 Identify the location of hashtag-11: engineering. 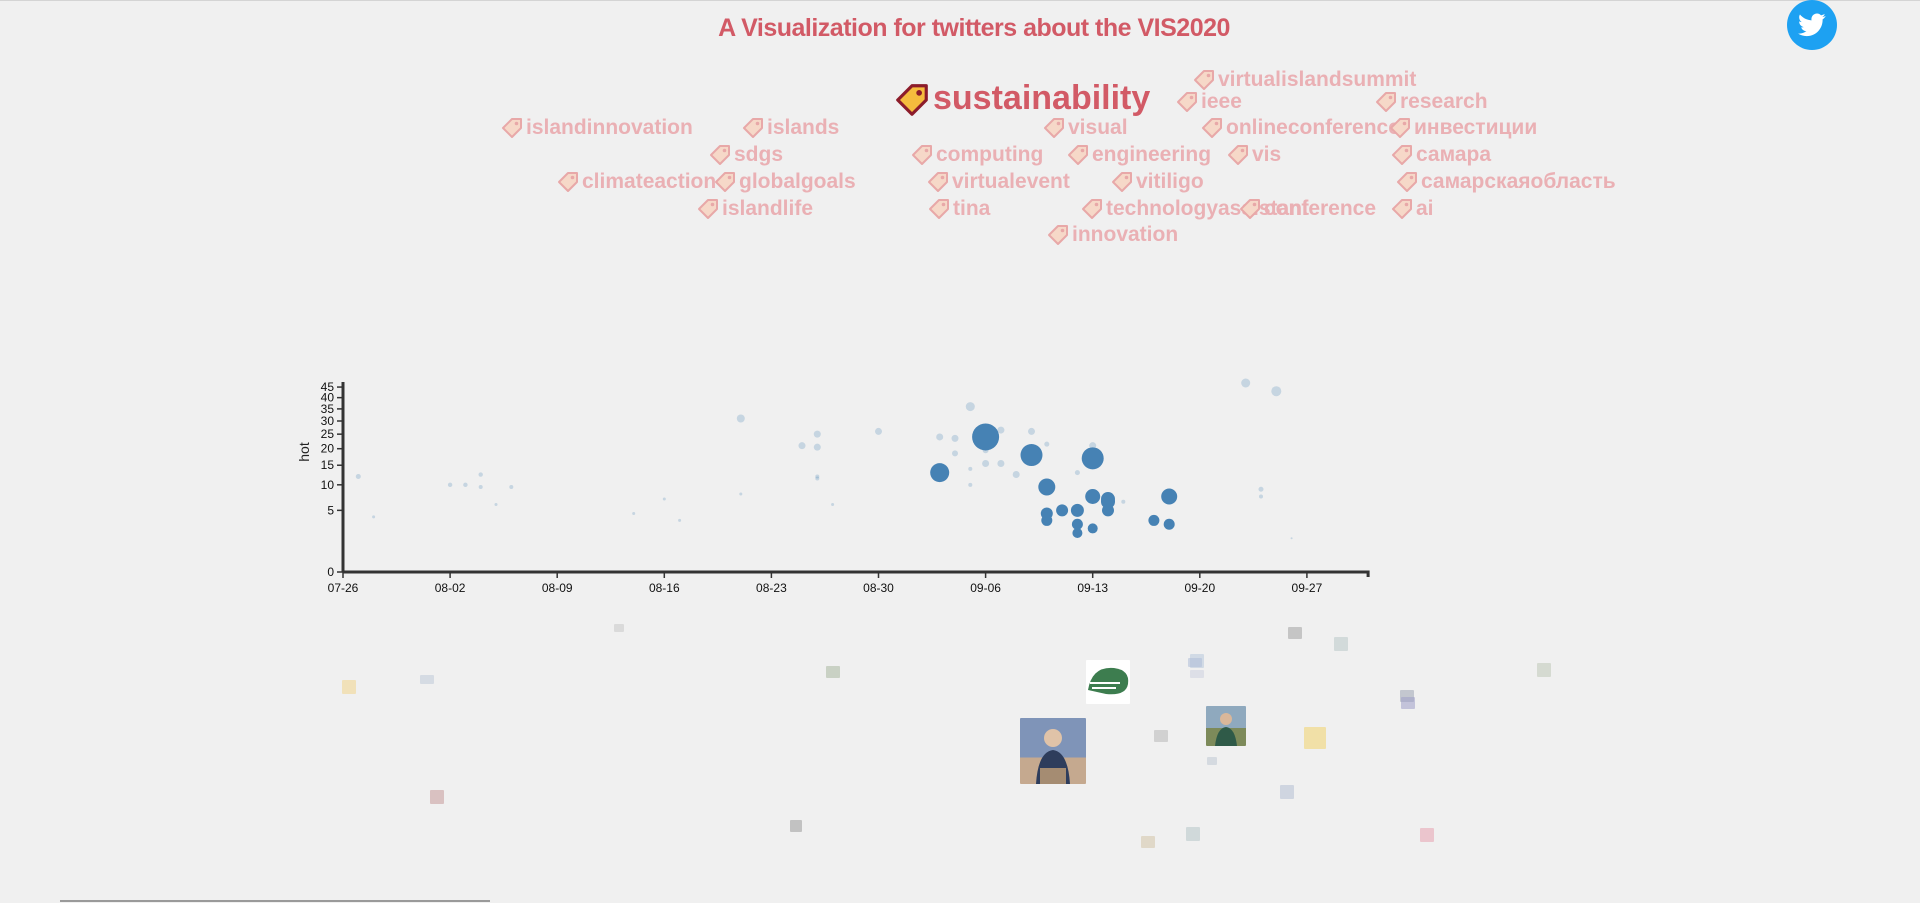
(1138, 155).